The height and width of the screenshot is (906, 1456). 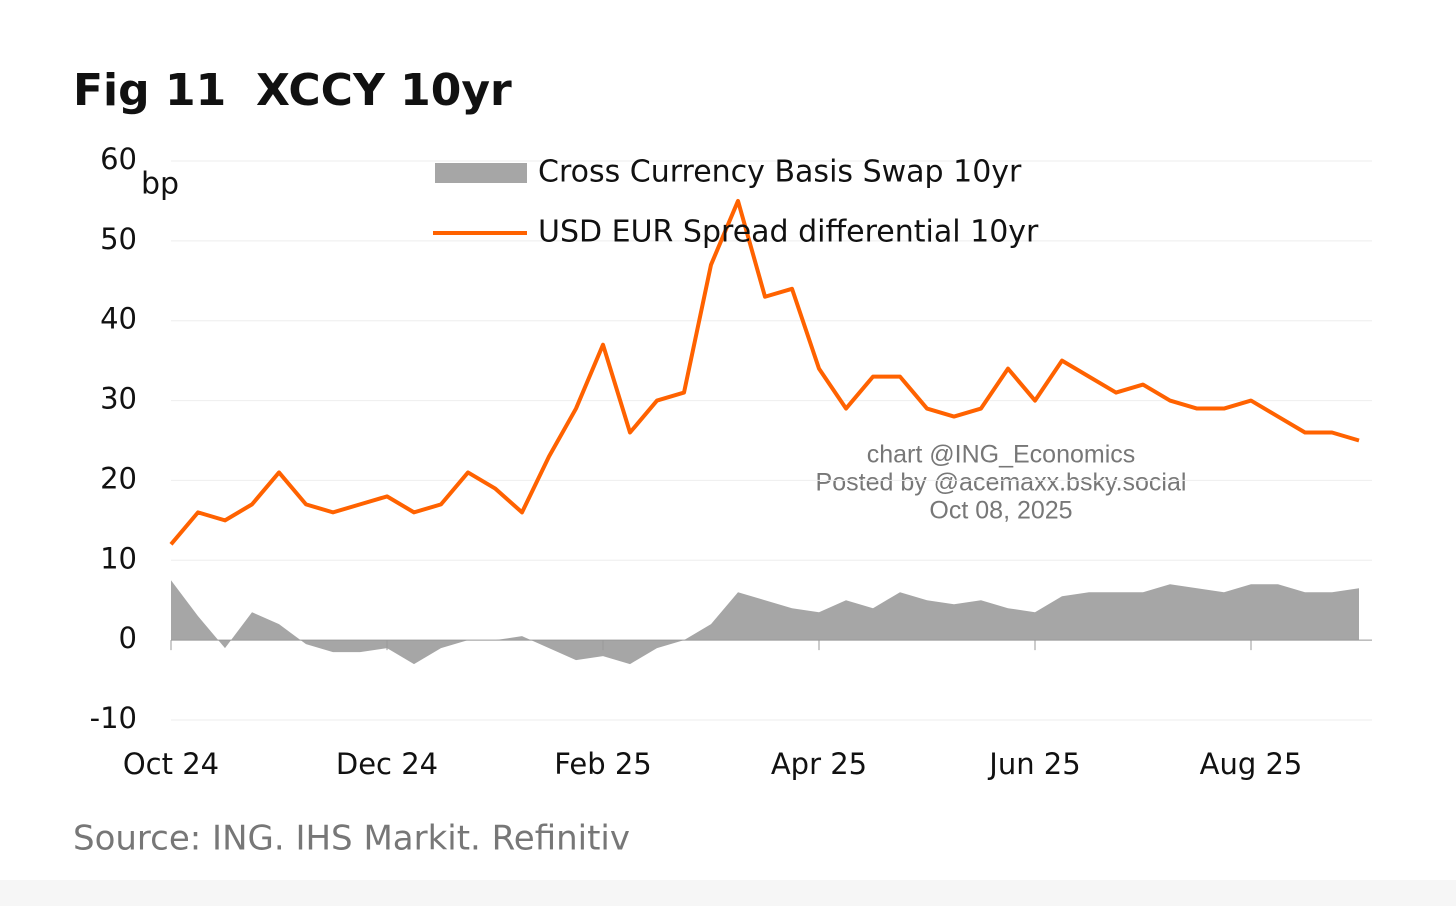 What do you see at coordinates (118, 558) in the screenshot?
I see `y-tick-label: 10` at bounding box center [118, 558].